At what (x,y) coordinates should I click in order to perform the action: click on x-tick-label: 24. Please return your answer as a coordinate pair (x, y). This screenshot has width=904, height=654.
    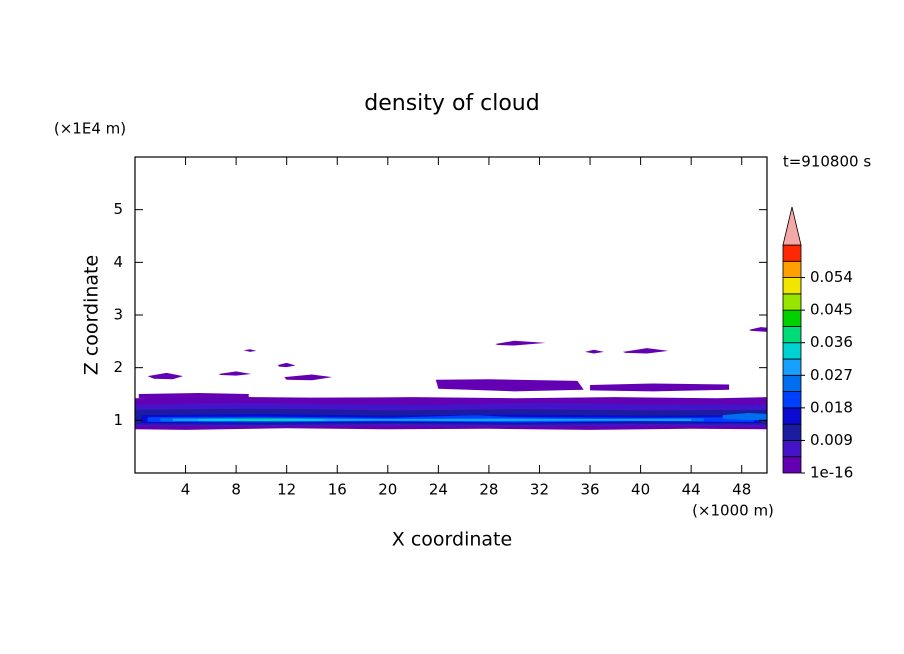
    Looking at the image, I should click on (438, 490).